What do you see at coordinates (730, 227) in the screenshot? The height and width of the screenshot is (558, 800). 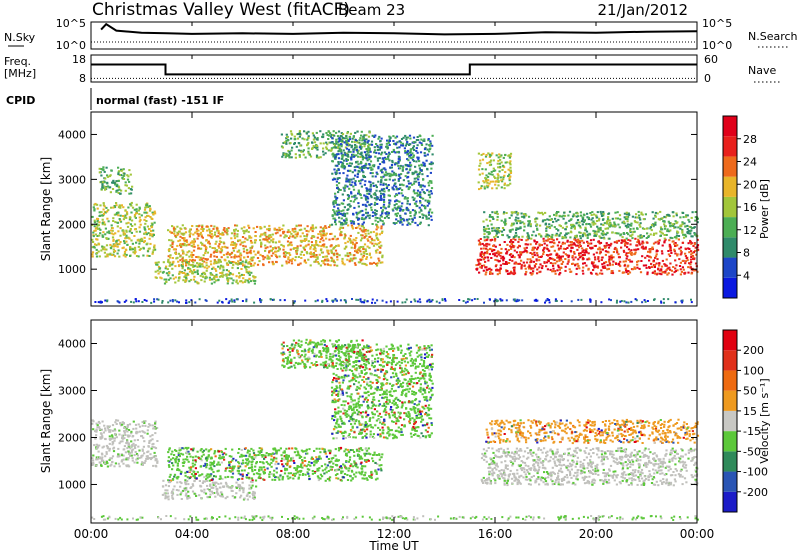 I see `power-colorbar-swatch` at bounding box center [730, 227].